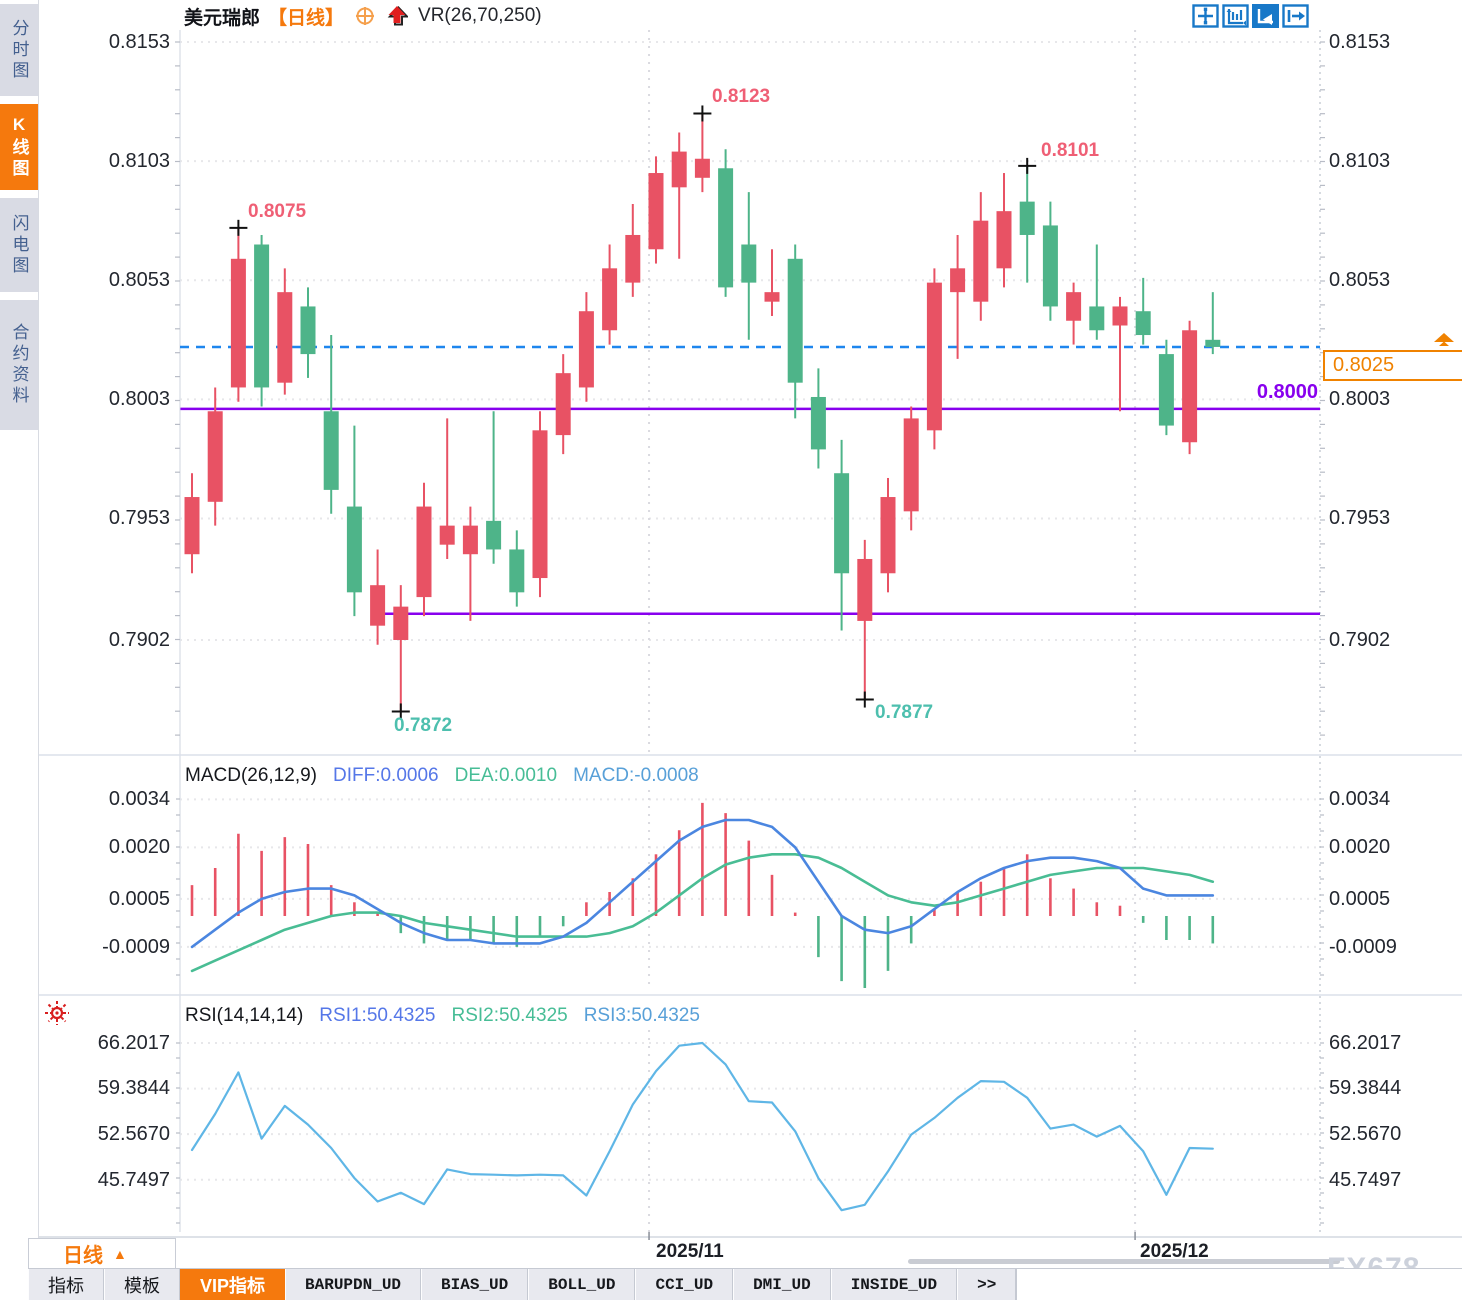 The width and height of the screenshot is (1462, 1300). What do you see at coordinates (506, 775) in the screenshot?
I see `macd-dea-value: DEA:0.0010` at bounding box center [506, 775].